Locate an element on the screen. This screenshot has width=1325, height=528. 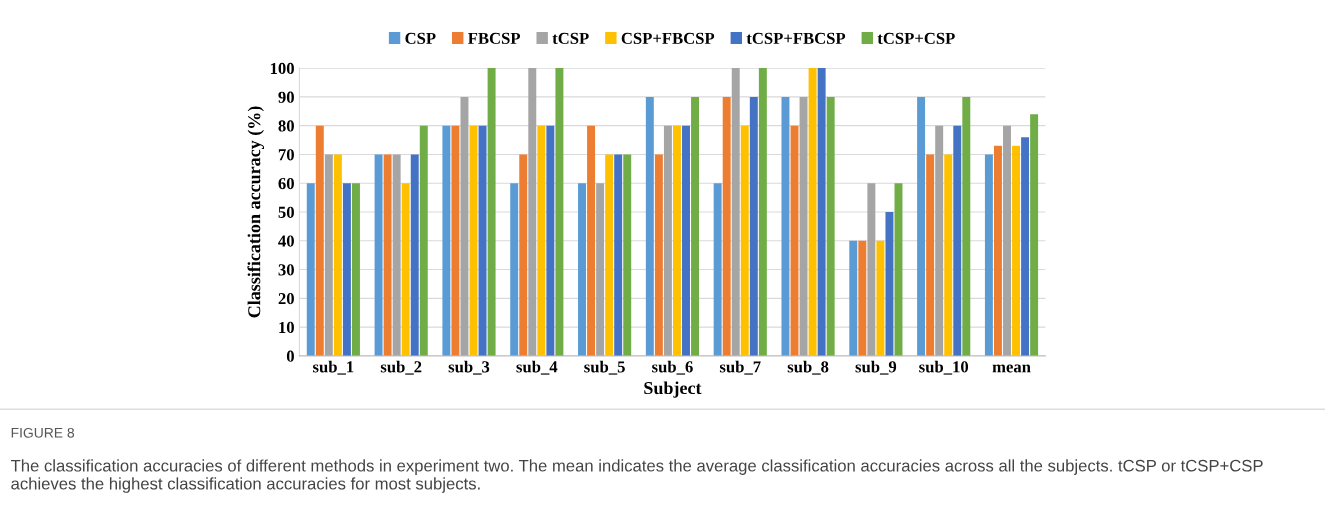
y-axis-title: Classification accuracy (%) is located at coordinates (256, 212).